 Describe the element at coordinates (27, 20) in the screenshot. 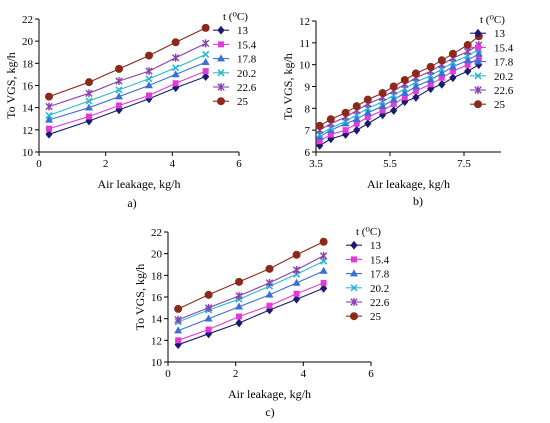

I see `y-tick-label: 22` at that location.